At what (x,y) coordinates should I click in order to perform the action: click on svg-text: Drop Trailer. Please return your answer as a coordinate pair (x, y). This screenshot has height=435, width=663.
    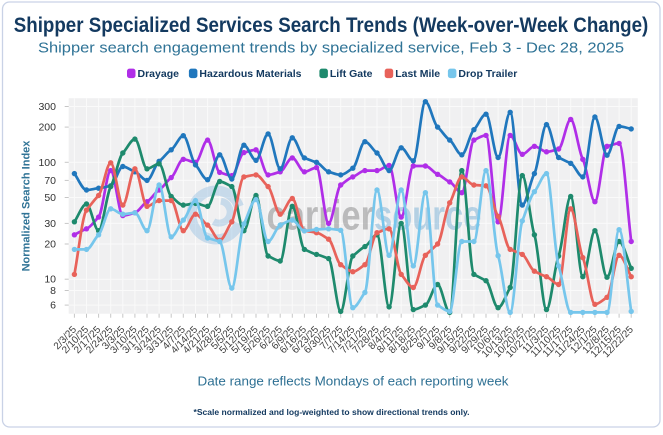
    Looking at the image, I should click on (487, 74).